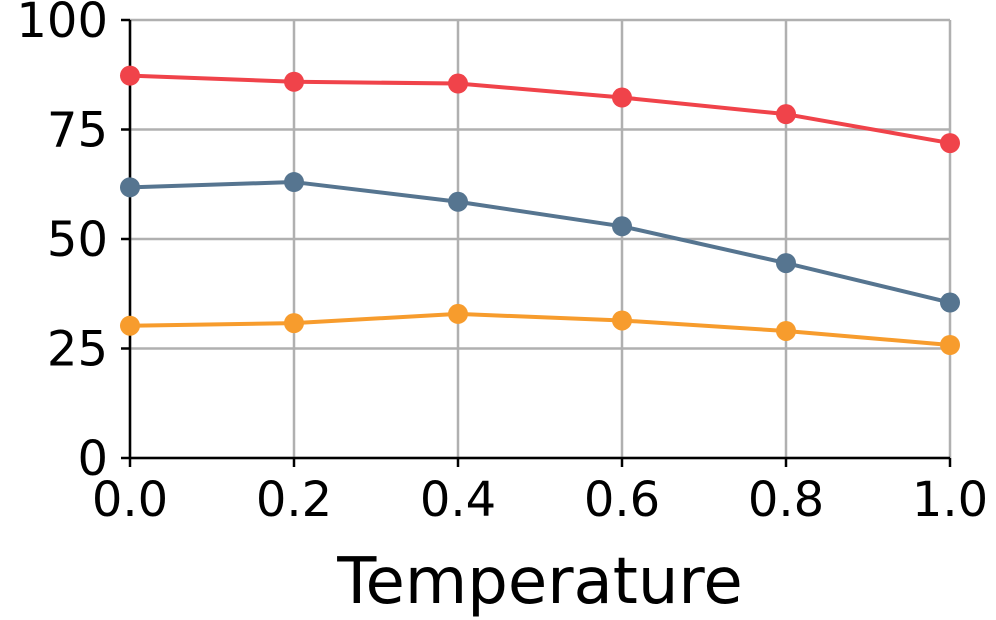 This screenshot has height=620, width=996. What do you see at coordinates (458, 500) in the screenshot?
I see `x-tick-label: 0.4` at bounding box center [458, 500].